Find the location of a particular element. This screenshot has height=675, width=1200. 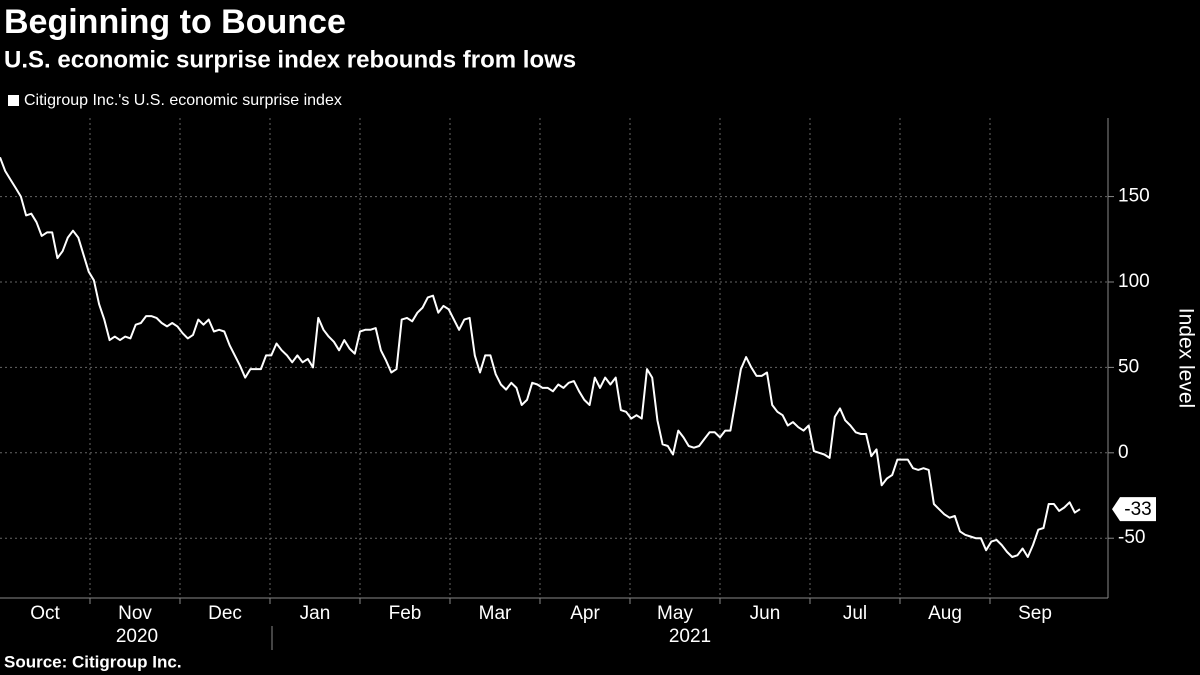

x-tick-label: Feb is located at coordinates (405, 613).